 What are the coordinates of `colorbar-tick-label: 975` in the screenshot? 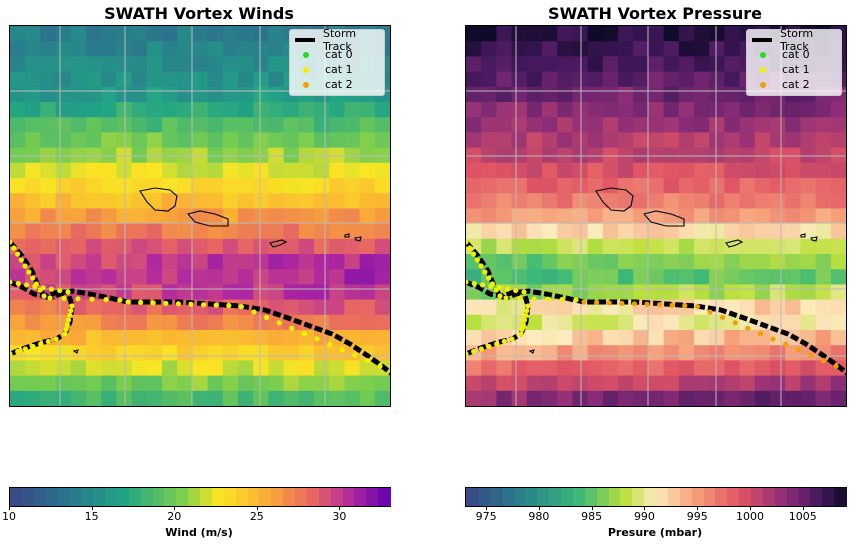 It's located at (486, 516).